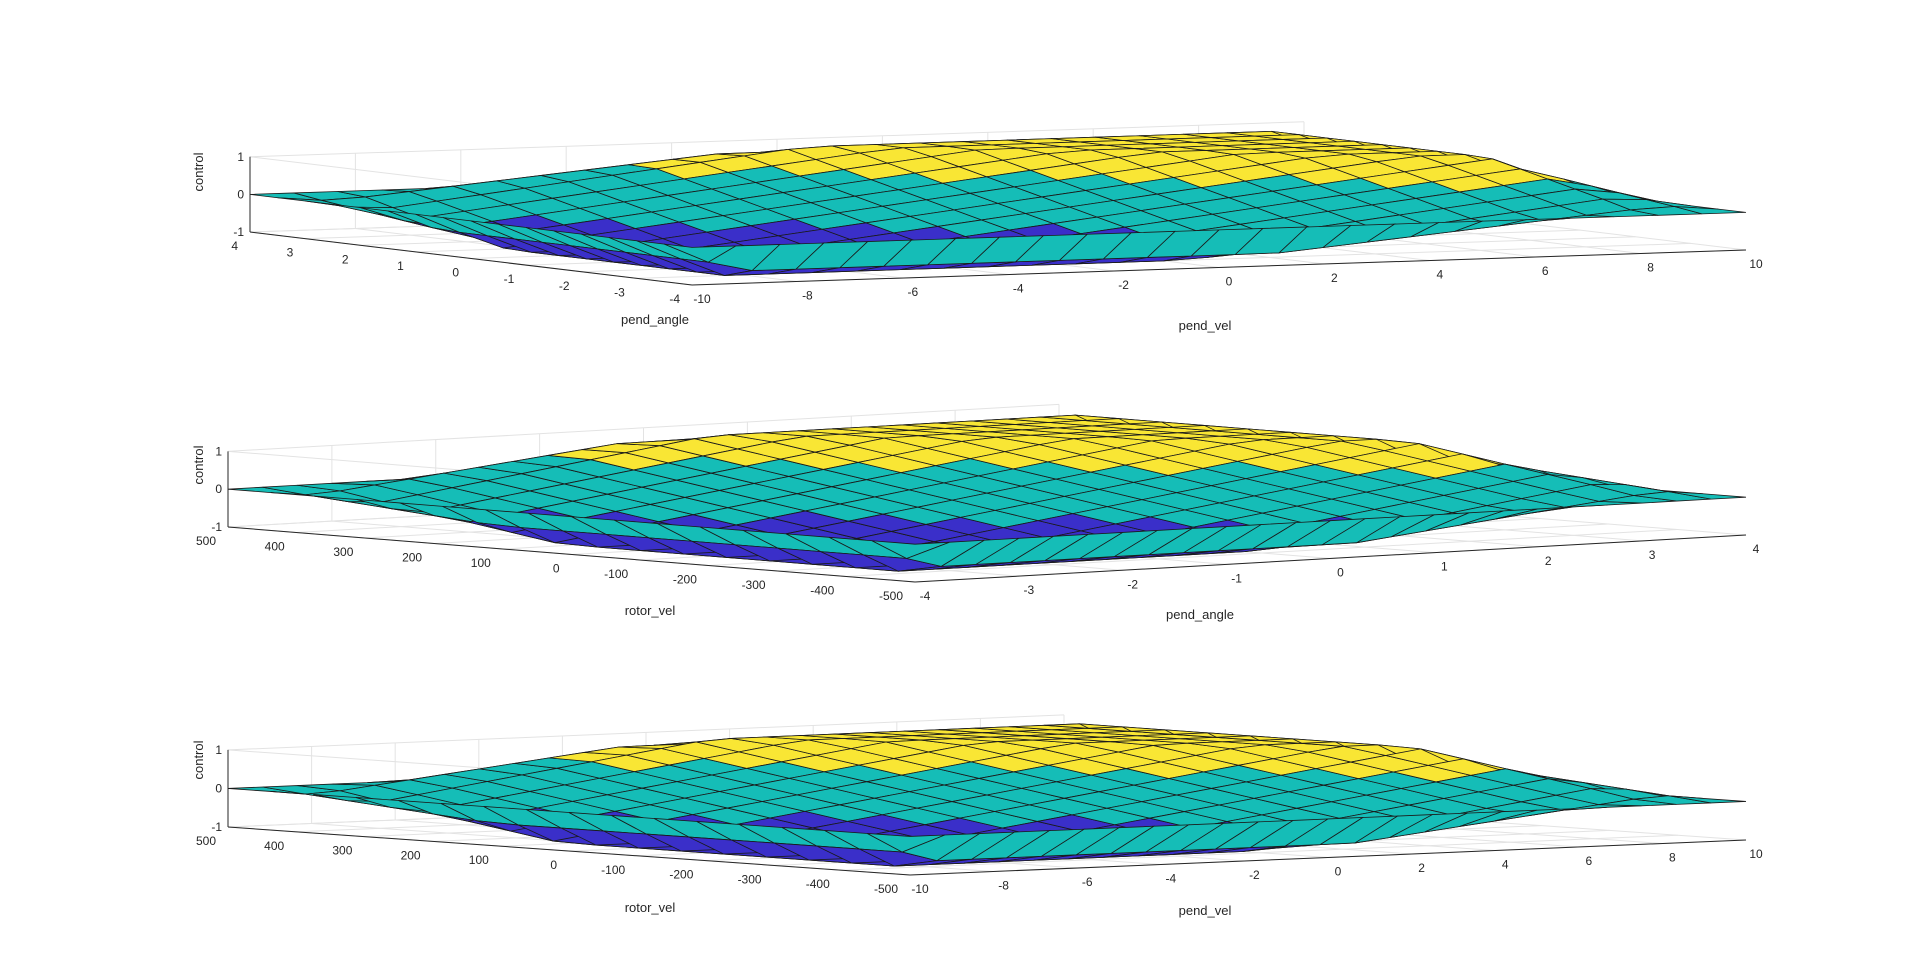 This screenshot has height=973, width=1920. Describe the element at coordinates (750, 879) in the screenshot. I see `y-tick-label: -300` at that location.